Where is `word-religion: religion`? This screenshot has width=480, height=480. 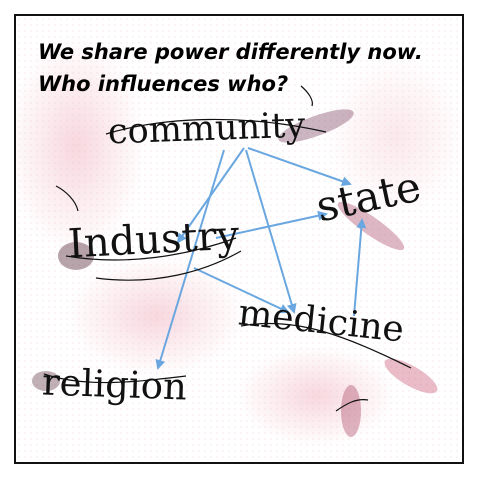 word-religion: religion is located at coordinates (114, 384).